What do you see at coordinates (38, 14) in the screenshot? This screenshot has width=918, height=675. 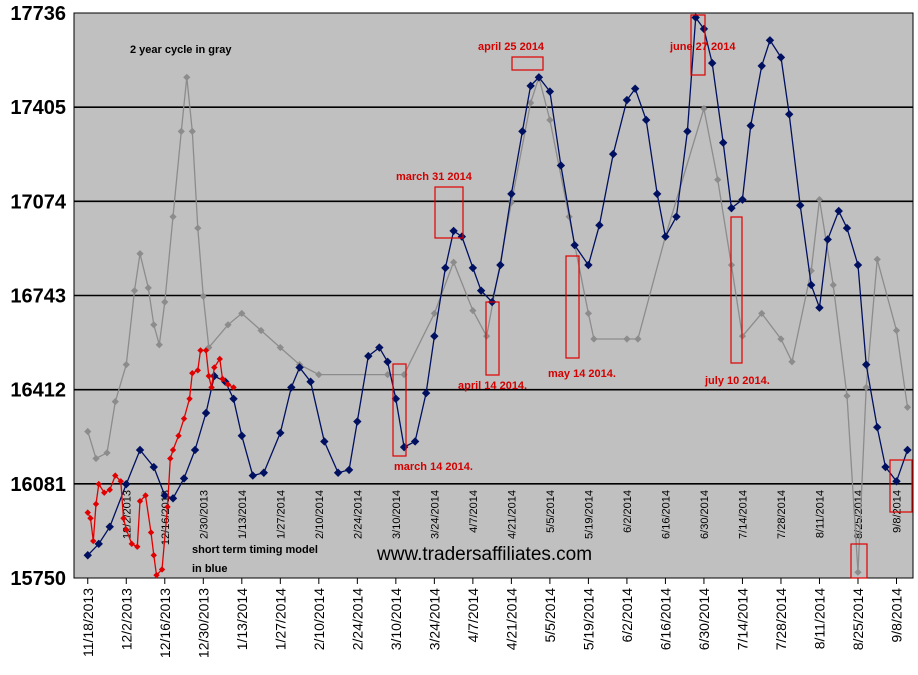 I see `y-tick-label: 17736` at bounding box center [38, 14].